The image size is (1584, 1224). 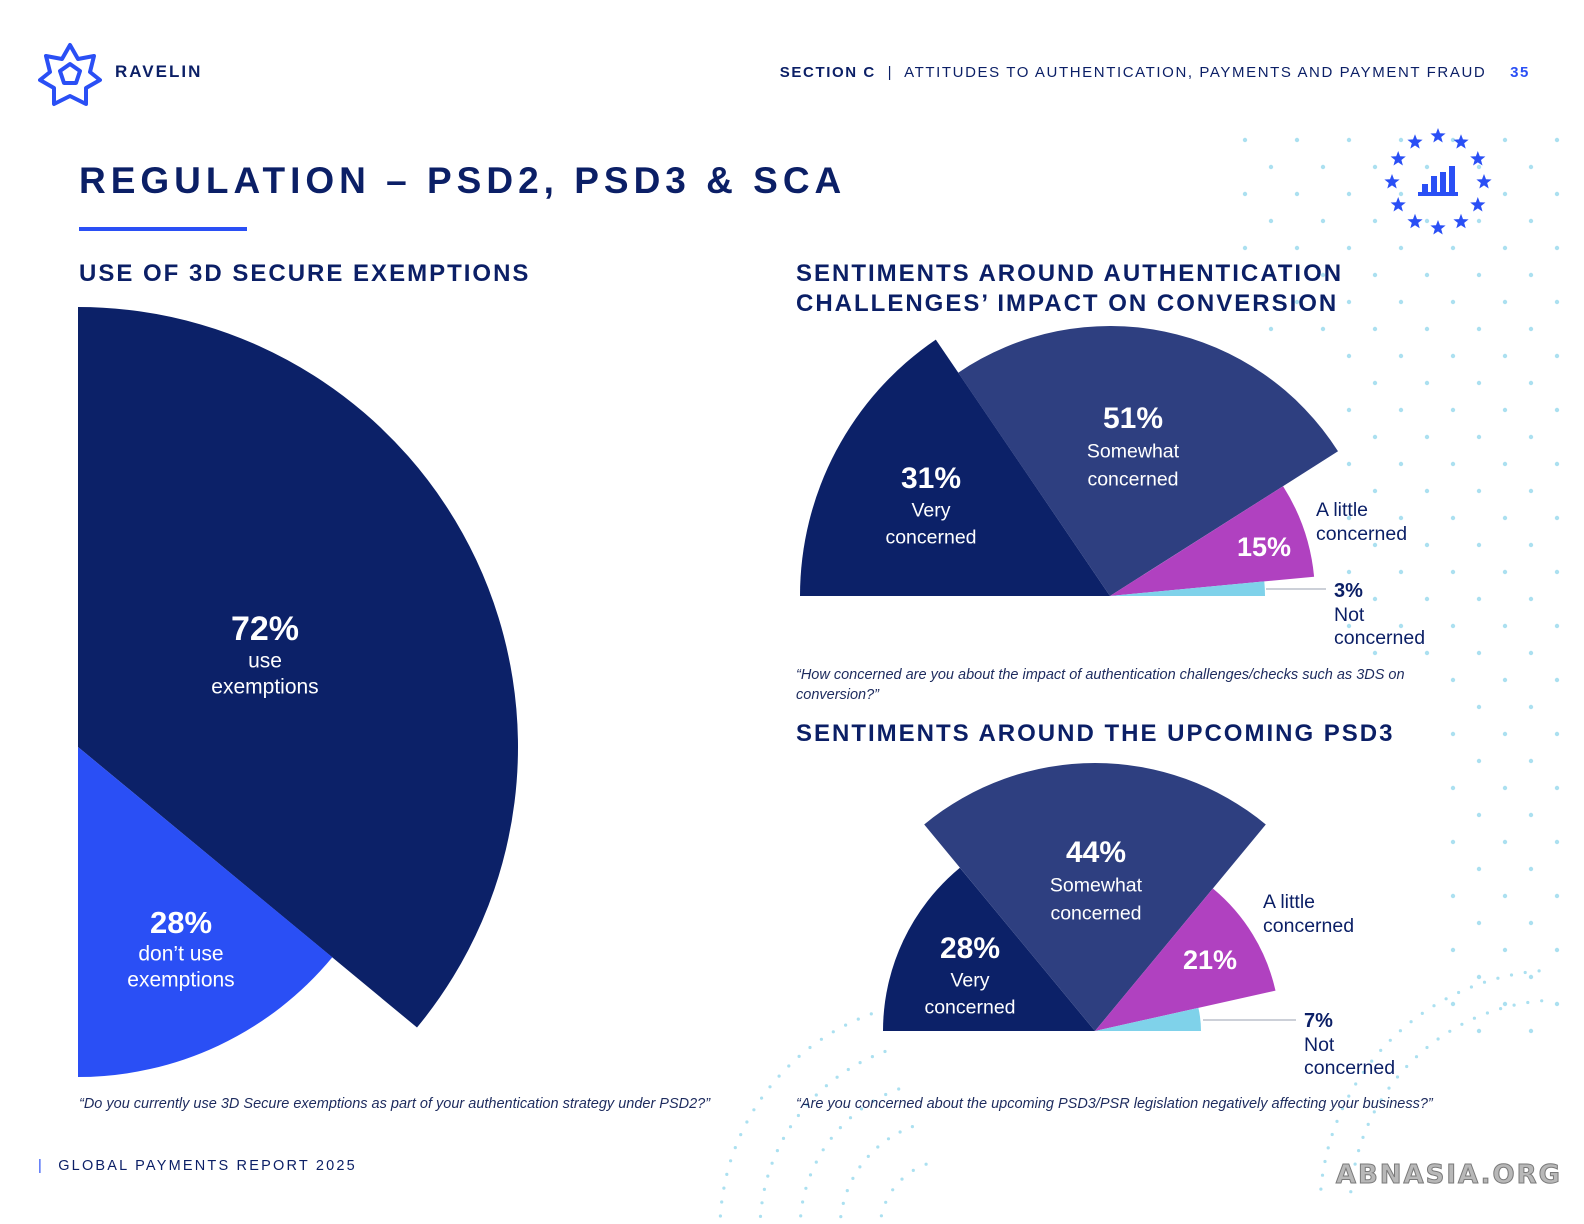 I want to click on dont-use-exemptions-label-0: 28%, so click(x=181, y=922).